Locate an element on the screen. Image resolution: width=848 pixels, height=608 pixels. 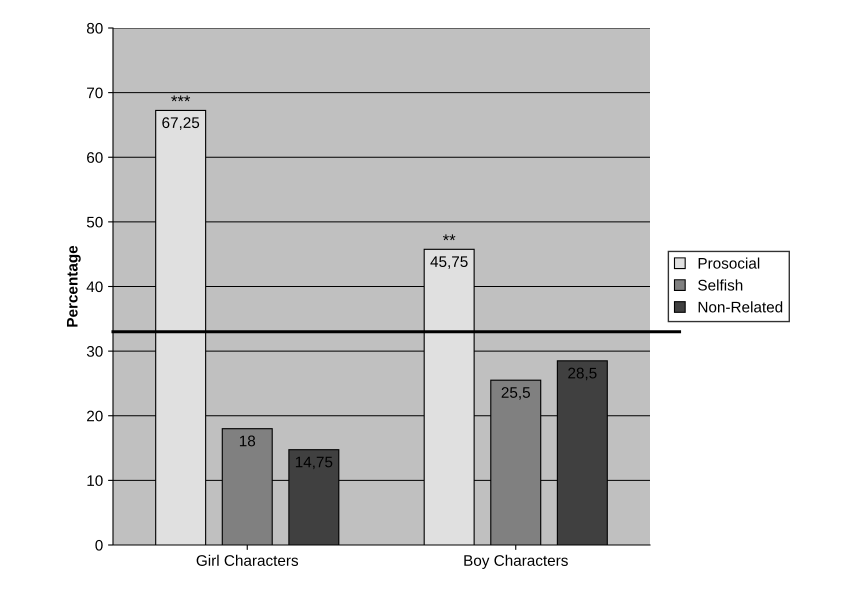
legend-label: Selfish is located at coordinates (720, 285).